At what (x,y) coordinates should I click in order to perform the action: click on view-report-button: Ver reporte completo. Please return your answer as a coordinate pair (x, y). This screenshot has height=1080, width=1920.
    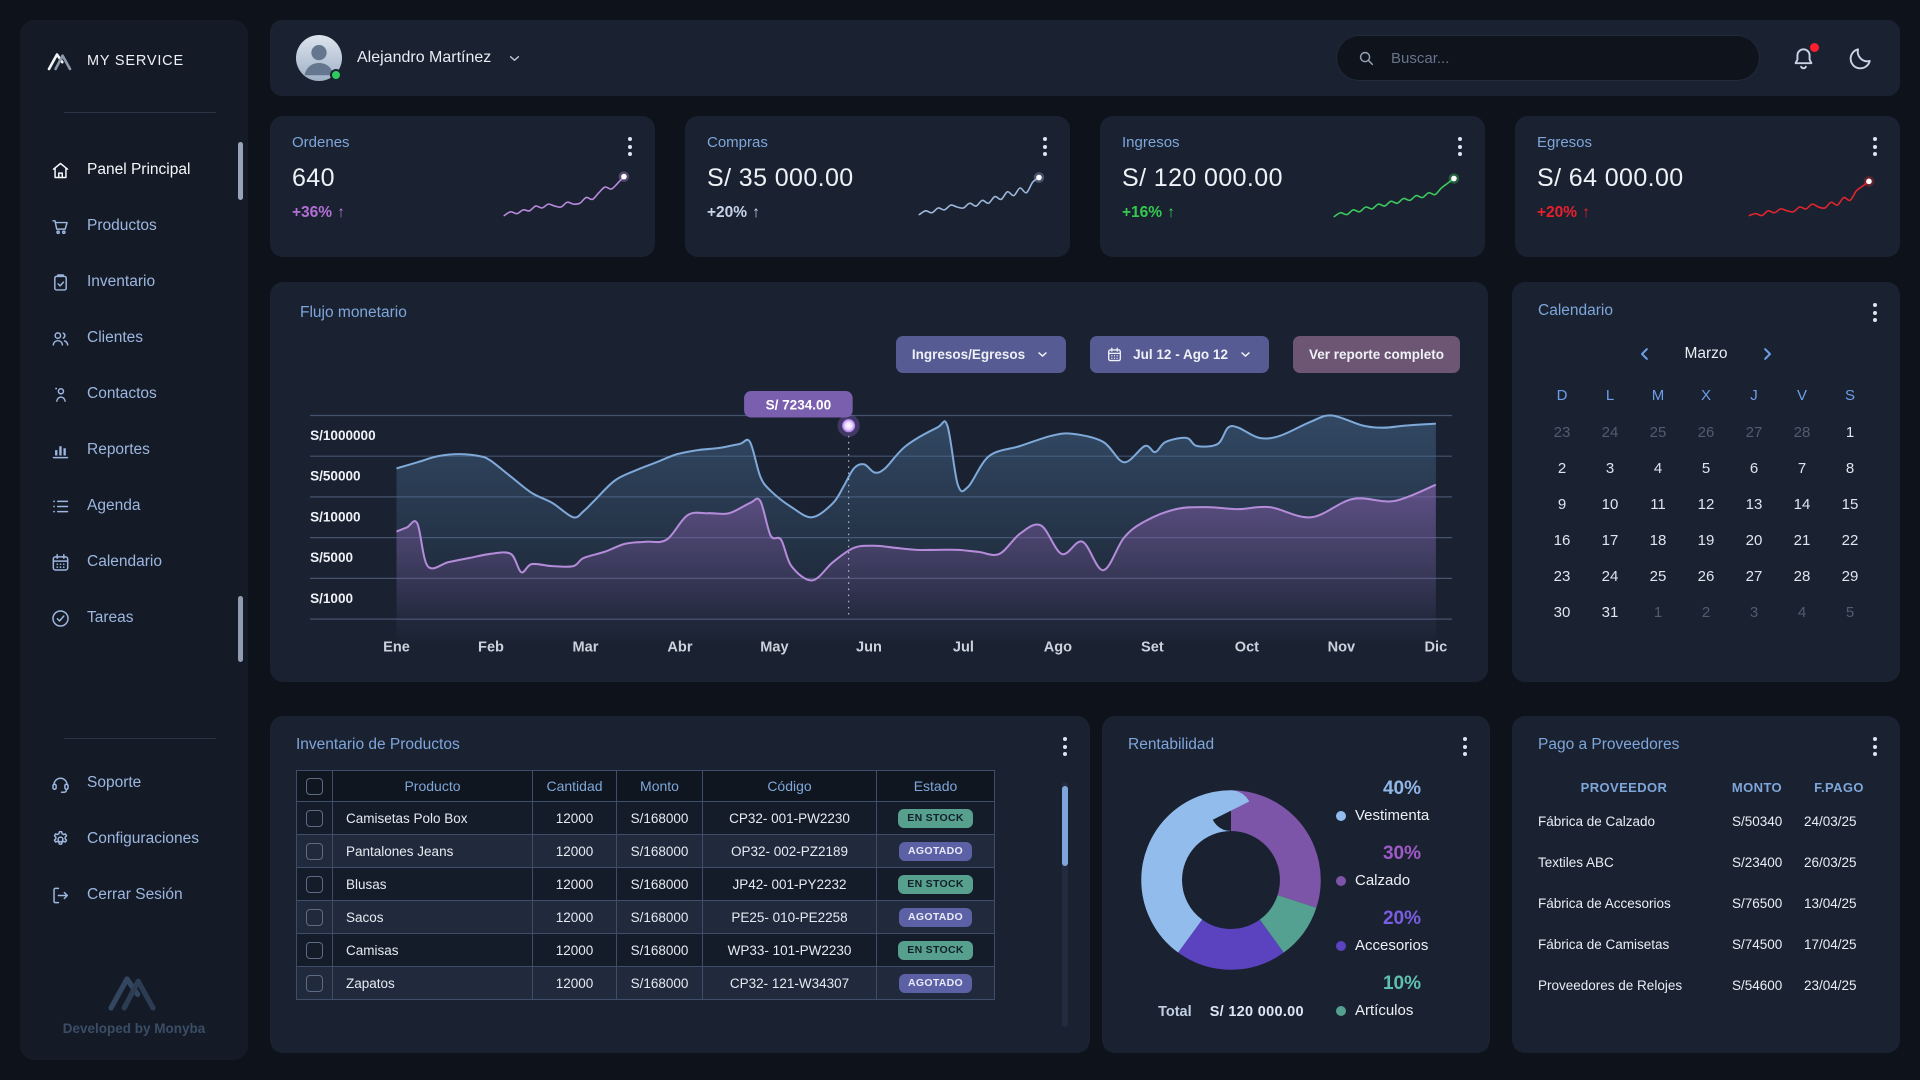
    Looking at the image, I should click on (1376, 354).